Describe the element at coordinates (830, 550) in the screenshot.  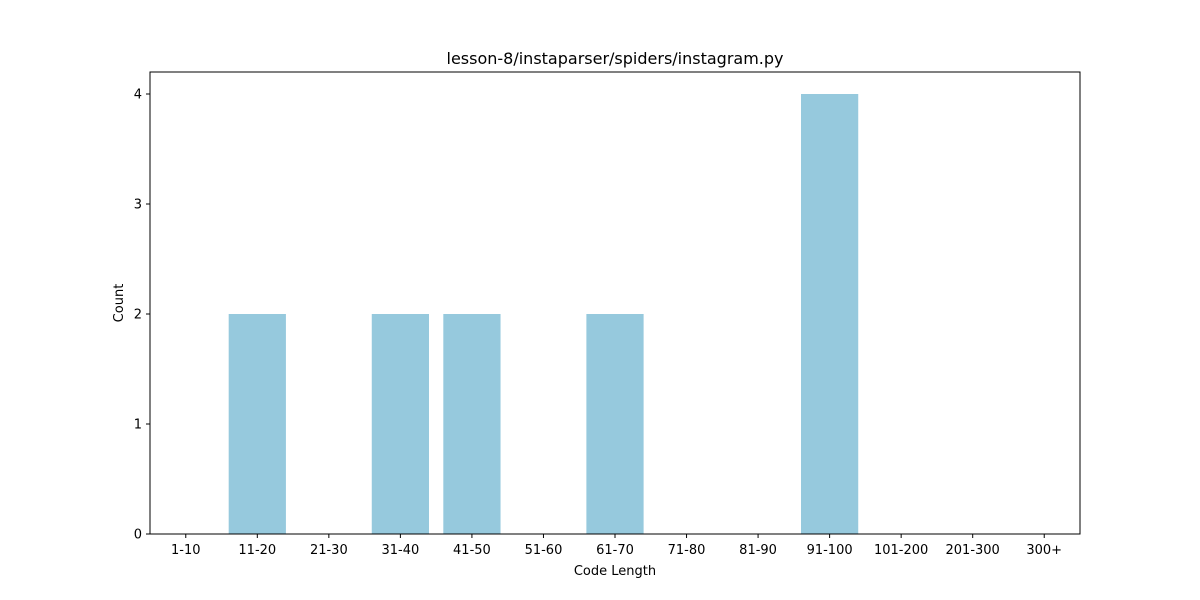
I see `x-tick-label: 91-100` at that location.